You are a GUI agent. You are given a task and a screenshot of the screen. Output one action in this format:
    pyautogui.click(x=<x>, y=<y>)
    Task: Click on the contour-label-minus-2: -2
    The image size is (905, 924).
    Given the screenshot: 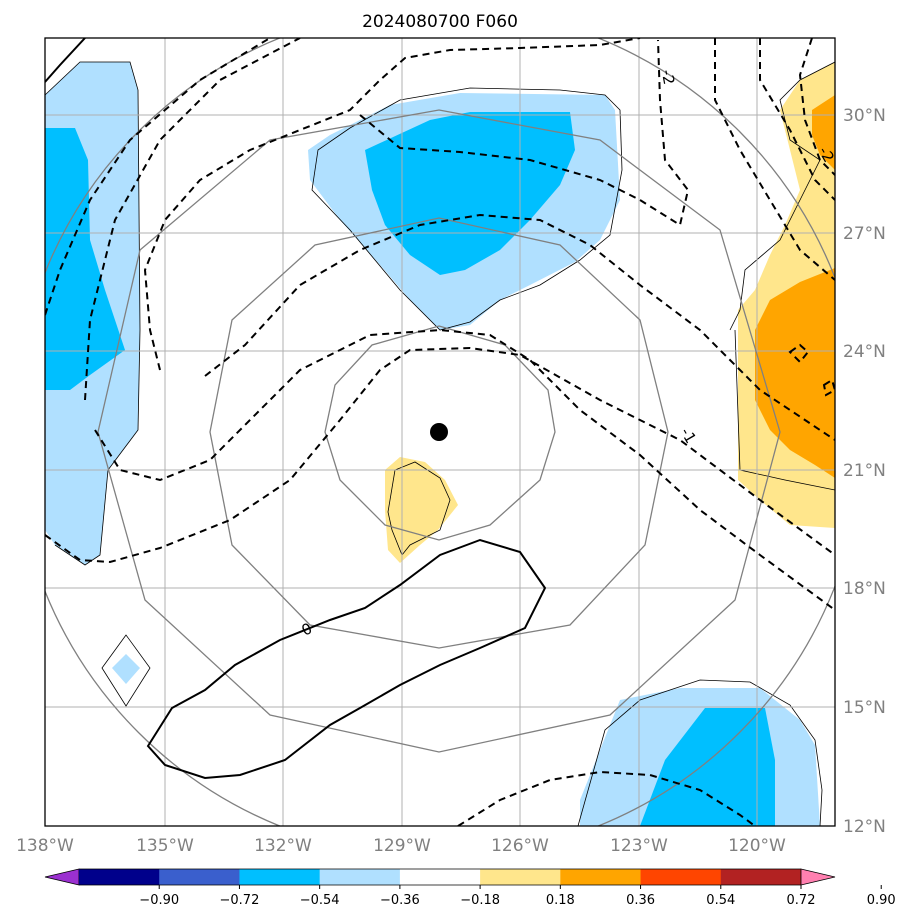 What is the action you would take?
    pyautogui.click(x=668, y=77)
    